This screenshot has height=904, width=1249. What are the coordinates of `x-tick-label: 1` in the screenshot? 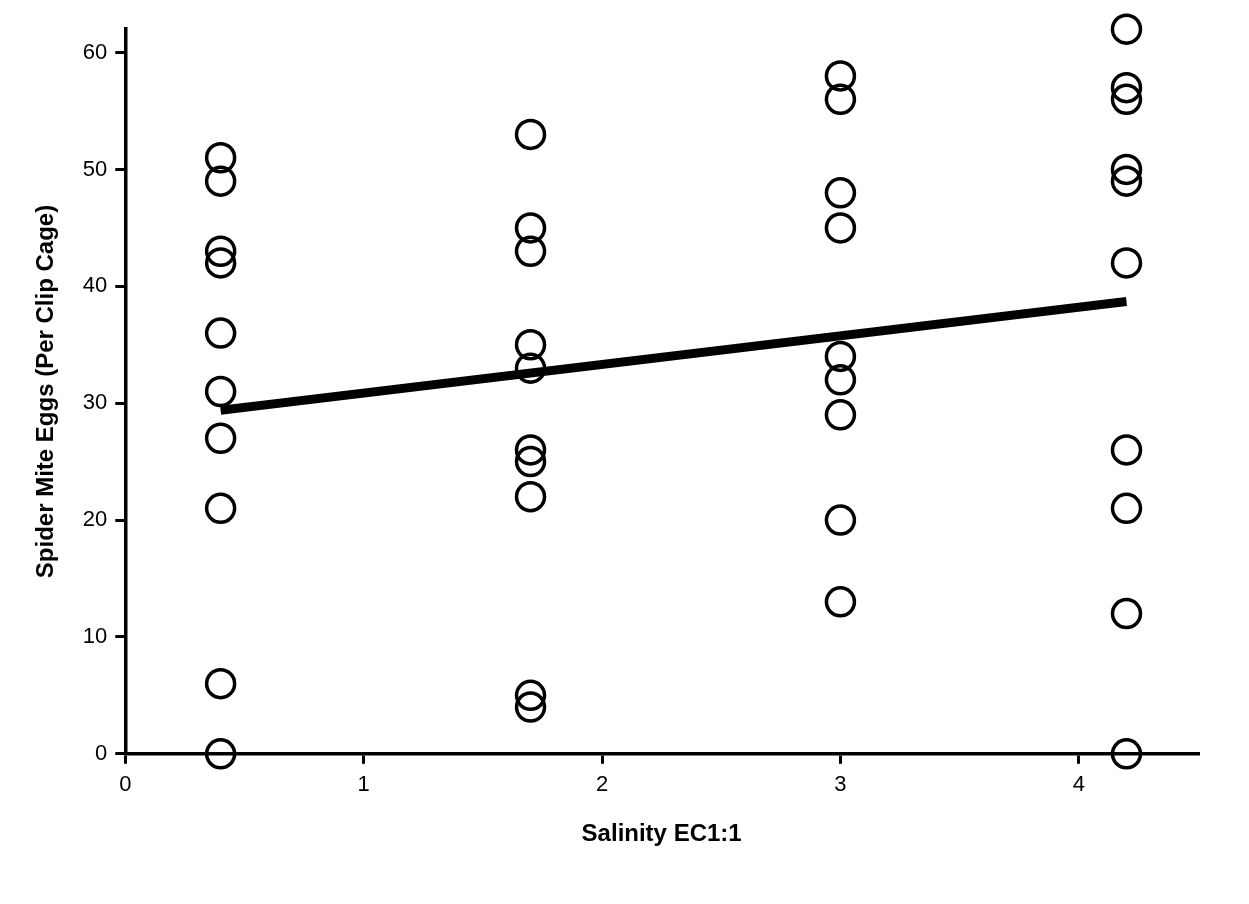 It's located at (363, 784).